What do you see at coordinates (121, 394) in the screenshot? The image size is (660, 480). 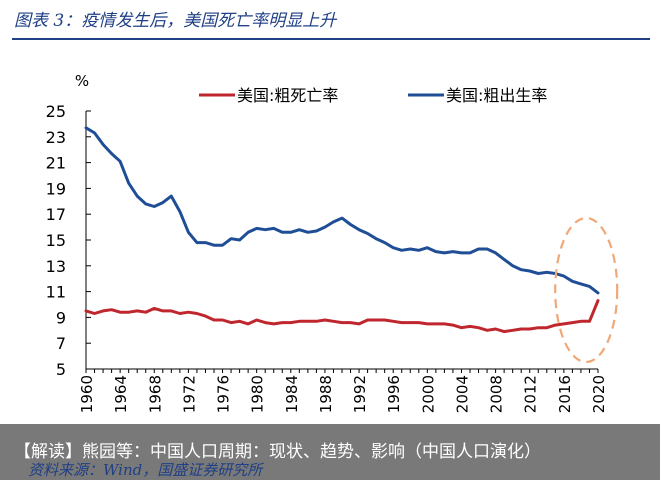 I see `x-tick-label: 1964` at bounding box center [121, 394].